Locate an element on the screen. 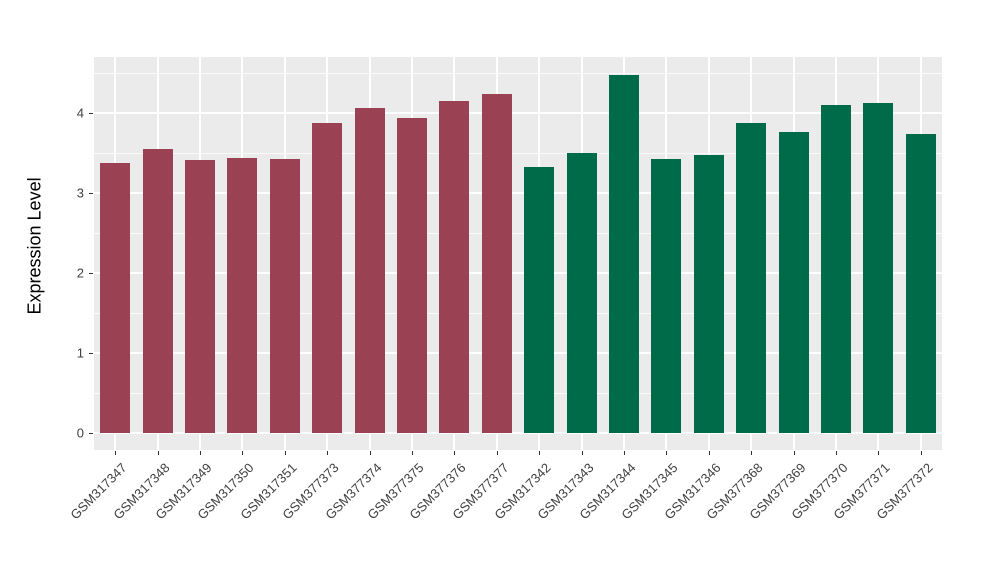  y-tick-label: 4 is located at coordinates (80, 113).